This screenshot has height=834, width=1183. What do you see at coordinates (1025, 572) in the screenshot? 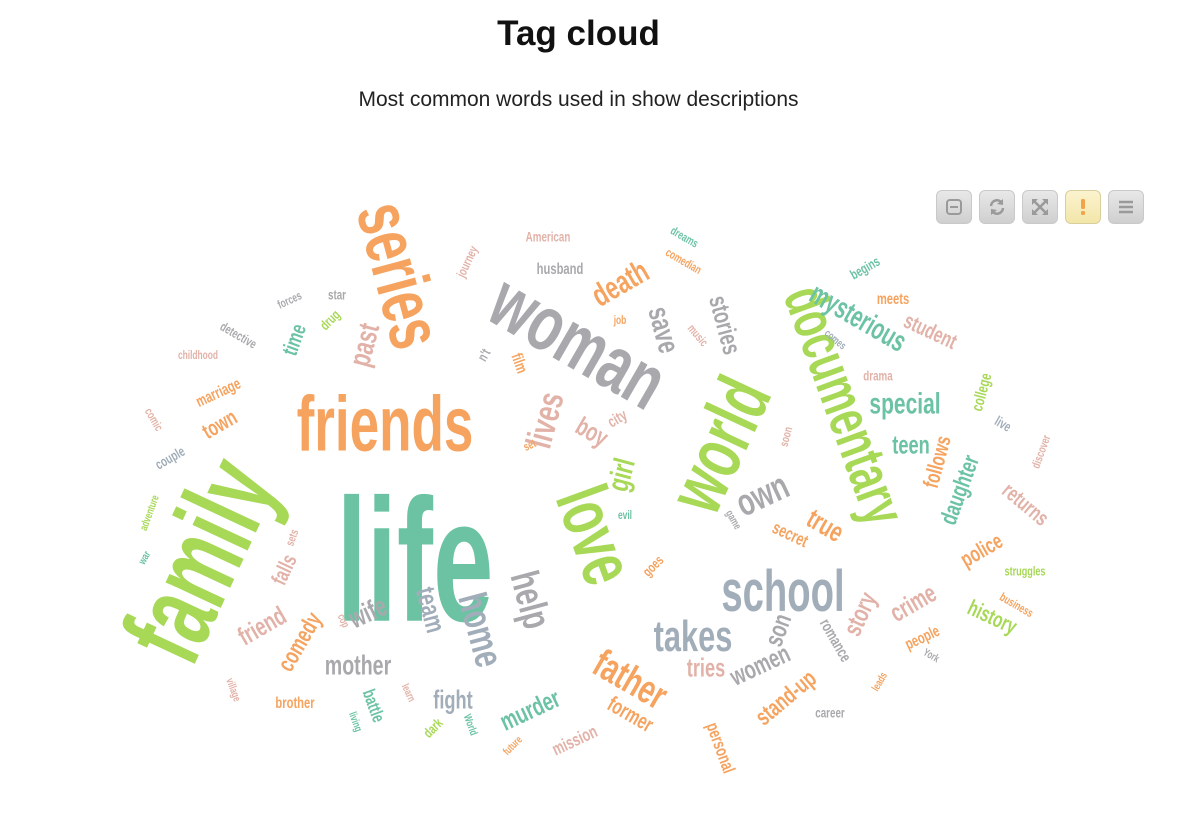
I see `word-struggles: struggles` at bounding box center [1025, 572].